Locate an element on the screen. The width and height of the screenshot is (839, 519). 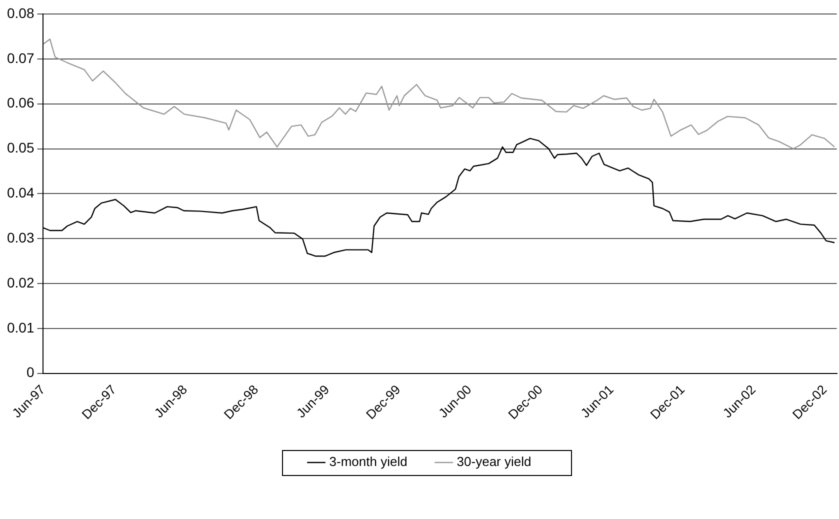
legend-label: 3-month yield is located at coordinates (368, 462).